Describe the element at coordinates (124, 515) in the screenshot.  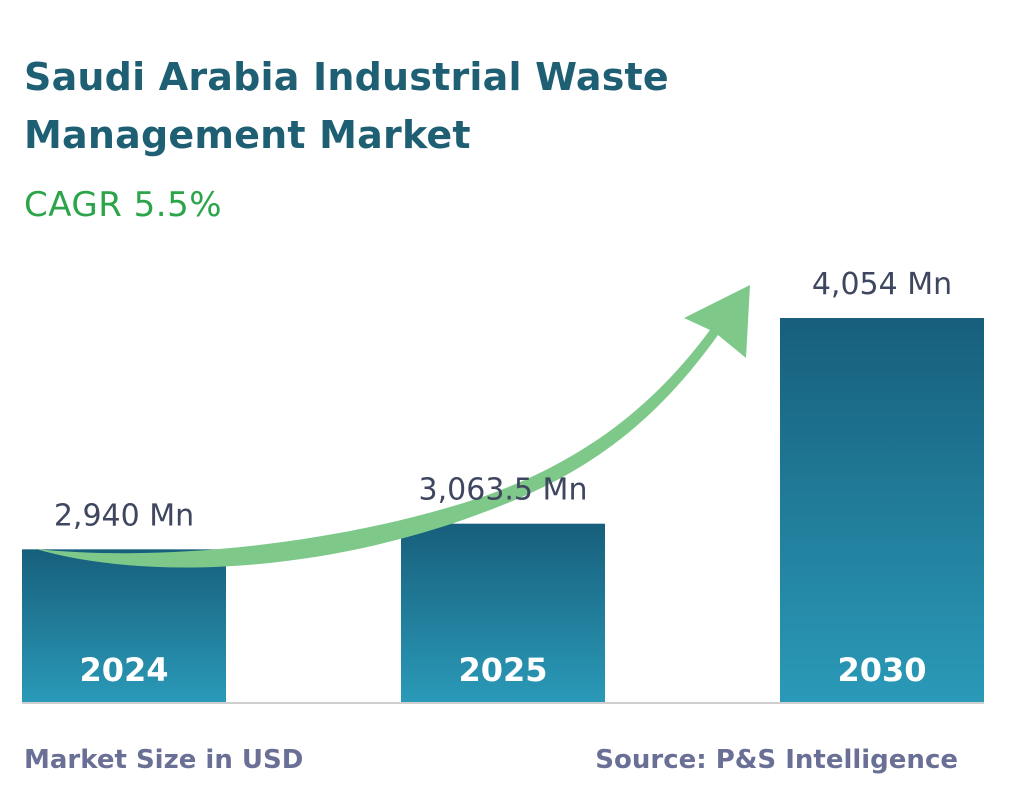
I see `value-label-2024: 2,940 Mn` at that location.